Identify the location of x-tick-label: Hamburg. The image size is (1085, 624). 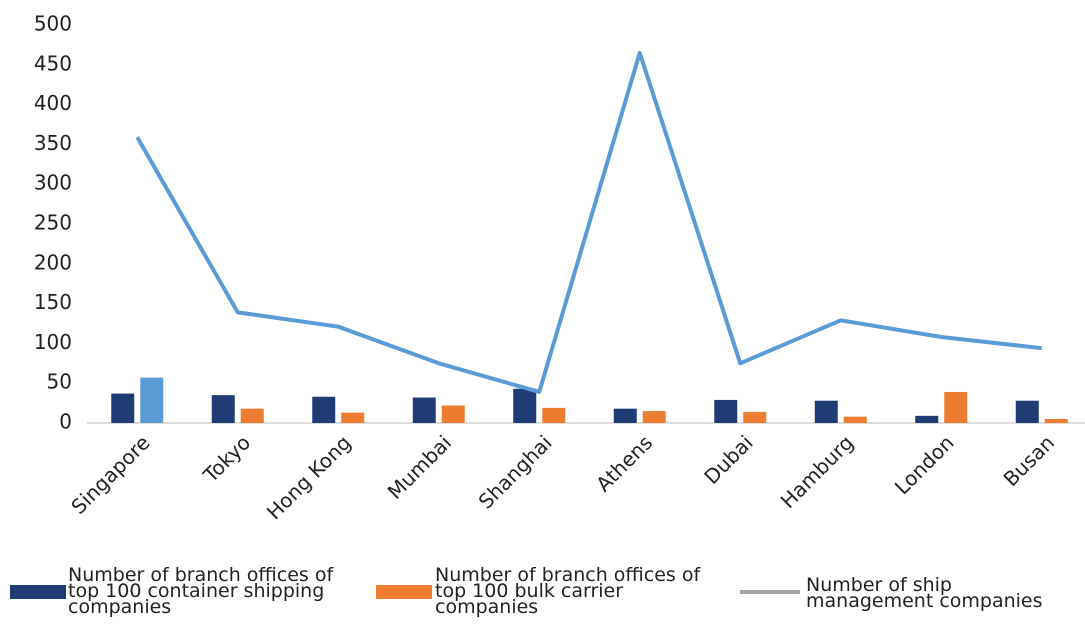
(817, 471).